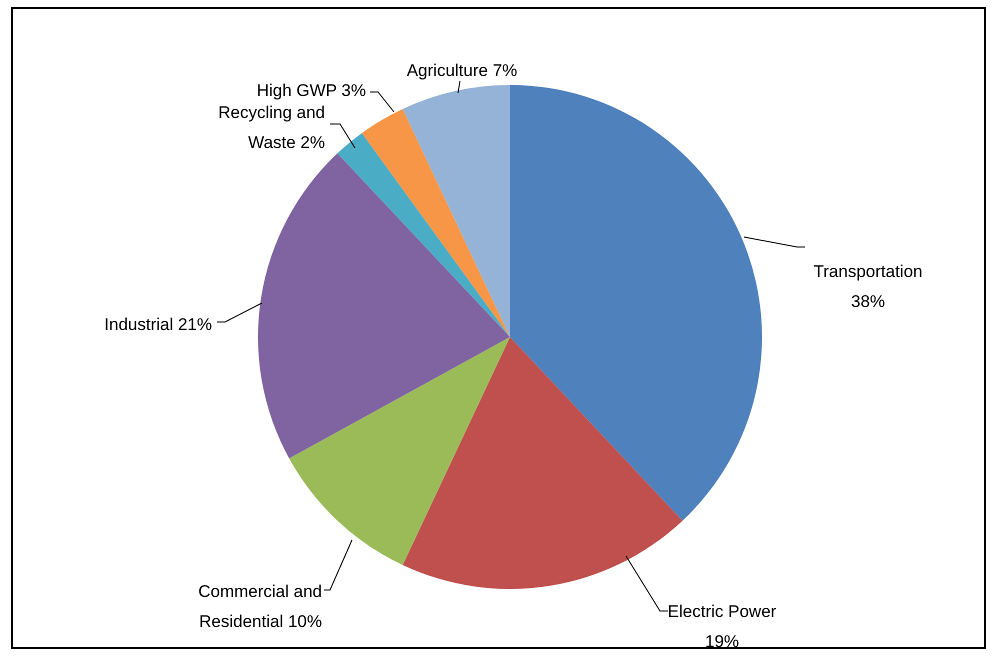 Image resolution: width=997 pixels, height=656 pixels. Describe the element at coordinates (722, 641) in the screenshot. I see `data-label: 19%` at that location.